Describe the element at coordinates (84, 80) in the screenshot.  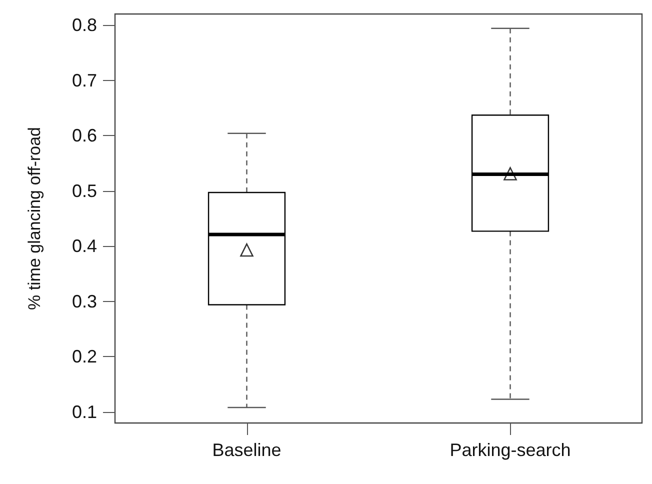
I see `y-tick-label: 0.7` at that location.